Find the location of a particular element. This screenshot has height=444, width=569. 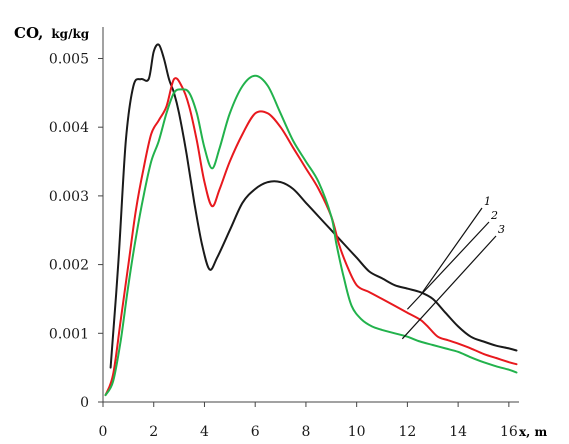

series-tag-2: 2 is located at coordinates (494, 215).